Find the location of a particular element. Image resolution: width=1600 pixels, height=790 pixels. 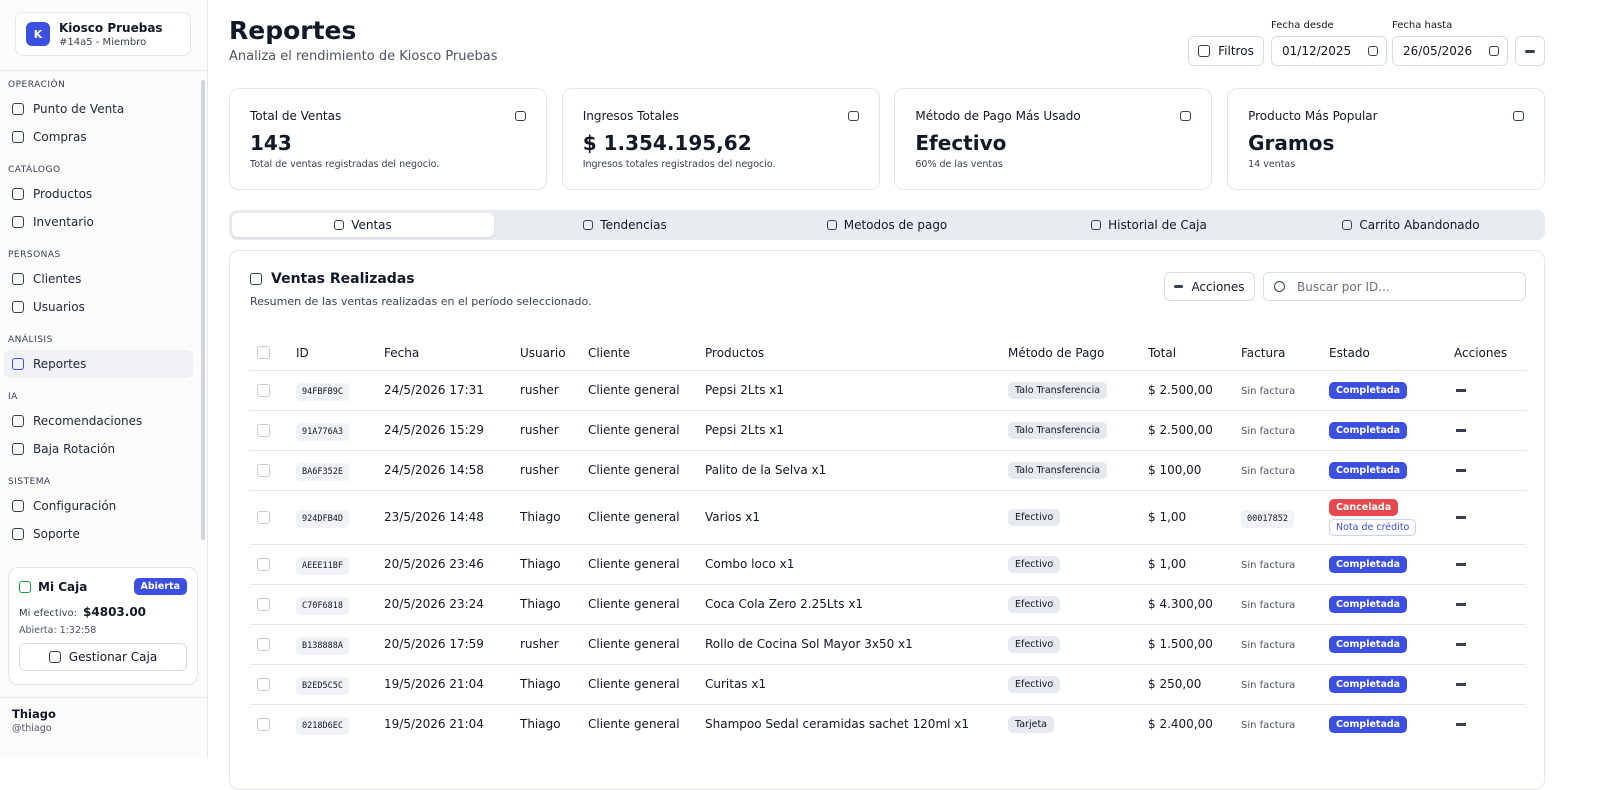

products-cell: Palito de la Selva x1 is located at coordinates (856, 469).